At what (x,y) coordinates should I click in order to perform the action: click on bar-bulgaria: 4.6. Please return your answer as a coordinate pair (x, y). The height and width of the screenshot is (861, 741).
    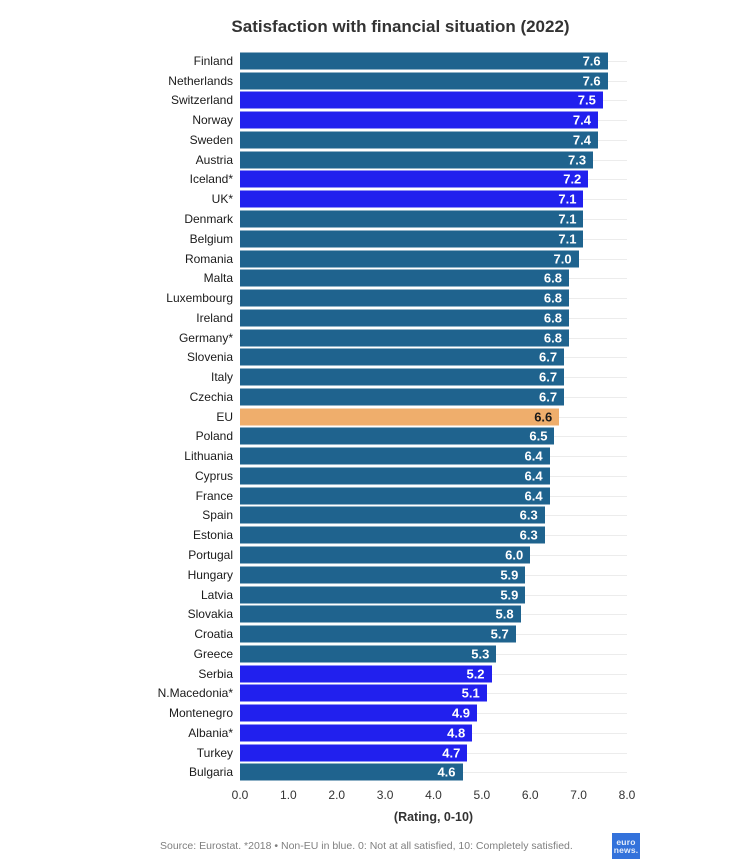
    Looking at the image, I should click on (351, 772).